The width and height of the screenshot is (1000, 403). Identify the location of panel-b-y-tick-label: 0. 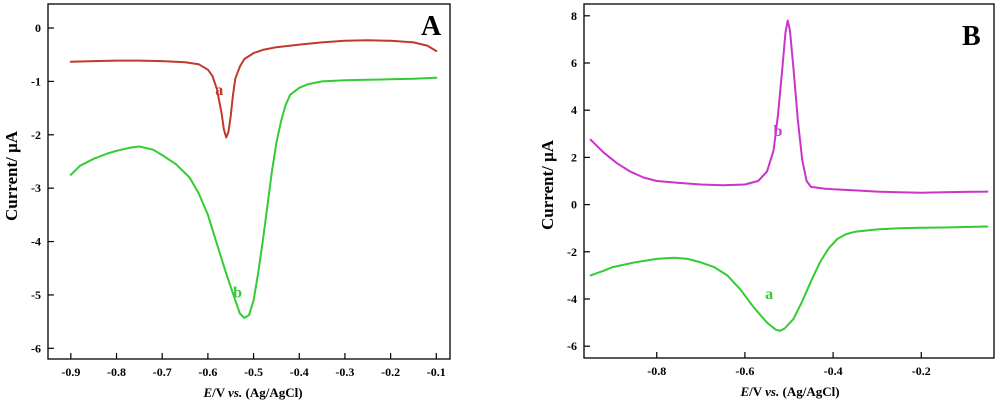
(574, 205).